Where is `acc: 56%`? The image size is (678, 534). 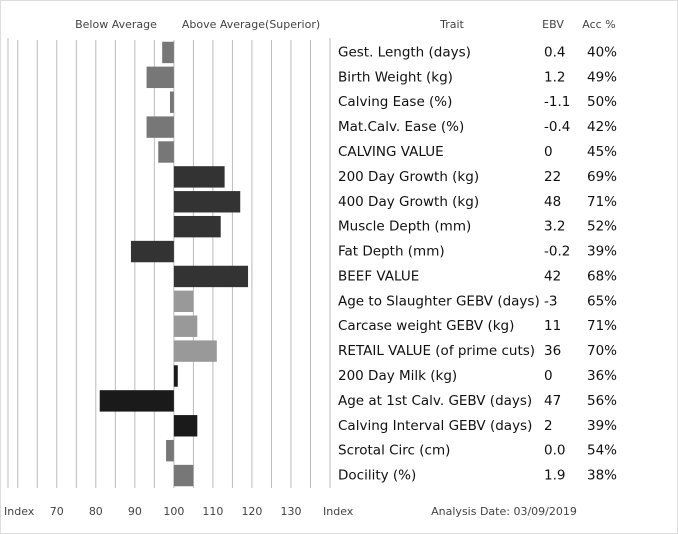 acc: 56% is located at coordinates (602, 401).